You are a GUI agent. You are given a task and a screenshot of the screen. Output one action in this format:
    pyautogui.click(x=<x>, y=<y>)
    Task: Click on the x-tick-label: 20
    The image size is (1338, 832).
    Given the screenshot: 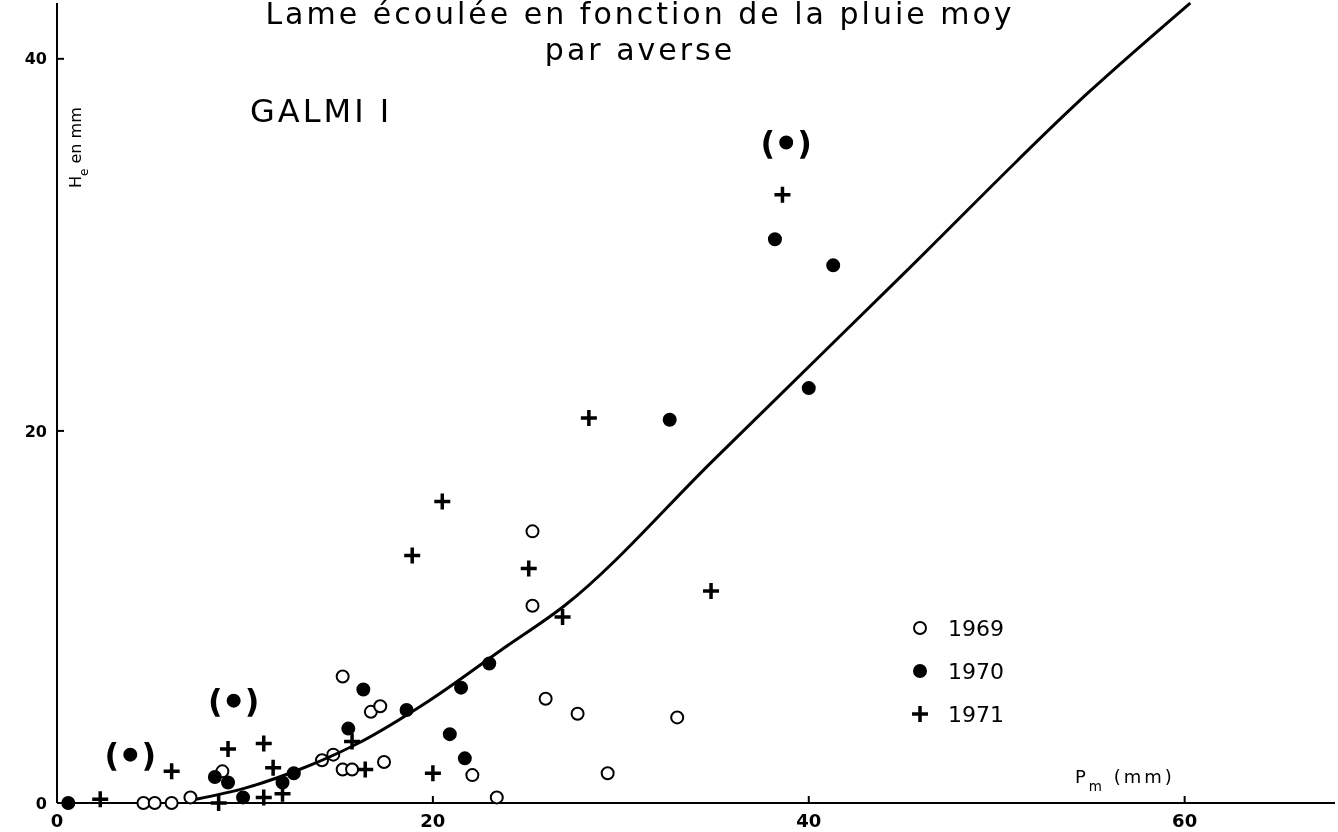 What is the action you would take?
    pyautogui.click(x=433, y=820)
    